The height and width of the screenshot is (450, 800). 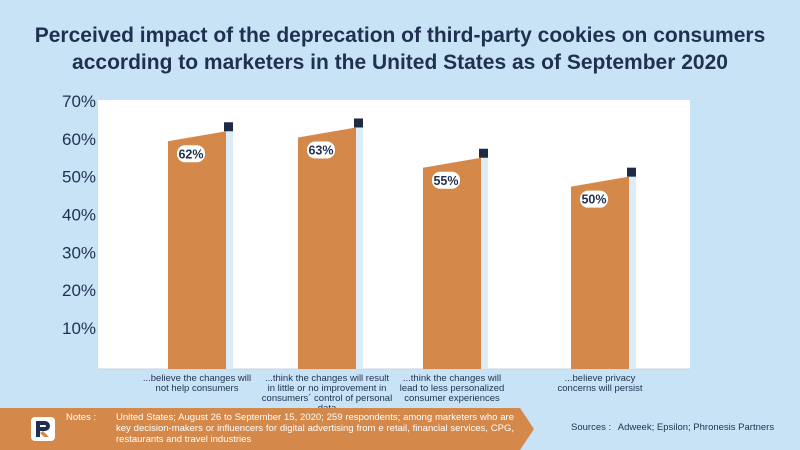 What do you see at coordinates (696, 427) in the screenshot?
I see `sources-text: Adweek; Epsilon; Phronesis Partners` at bounding box center [696, 427].